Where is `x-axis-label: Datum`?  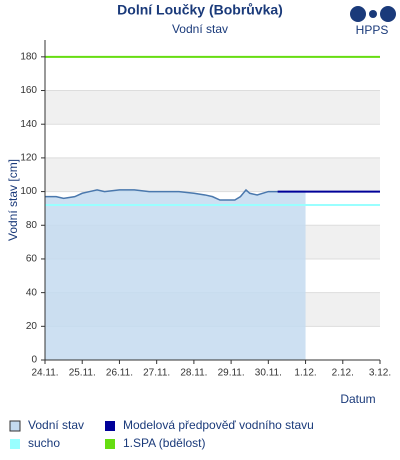
x-axis-label: Datum is located at coordinates (357, 399).